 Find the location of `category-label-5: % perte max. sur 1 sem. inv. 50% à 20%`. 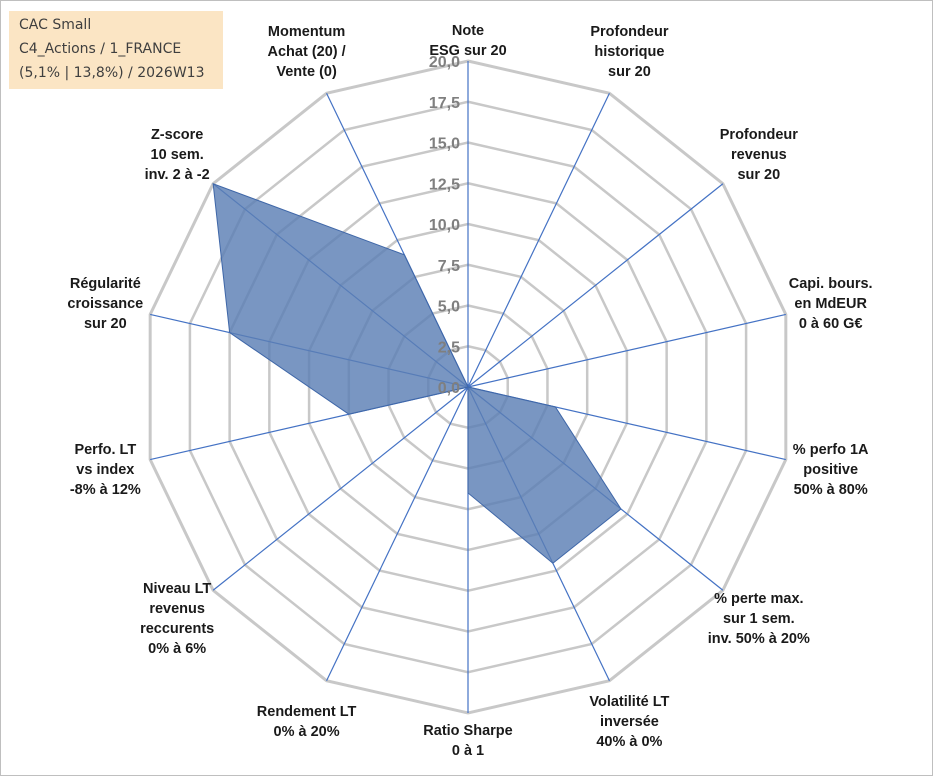

category-label-5: % perte max. sur 1 sem. inv. 50% à 20% is located at coordinates (759, 619).